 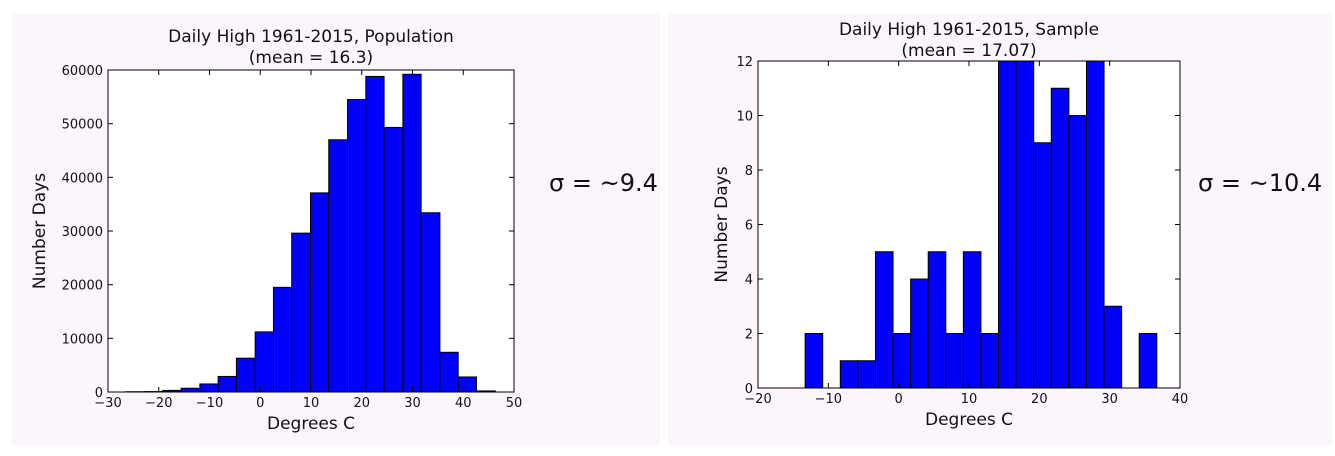 What do you see at coordinates (744, 62) in the screenshot?
I see `y-tick-label: 12` at bounding box center [744, 62].